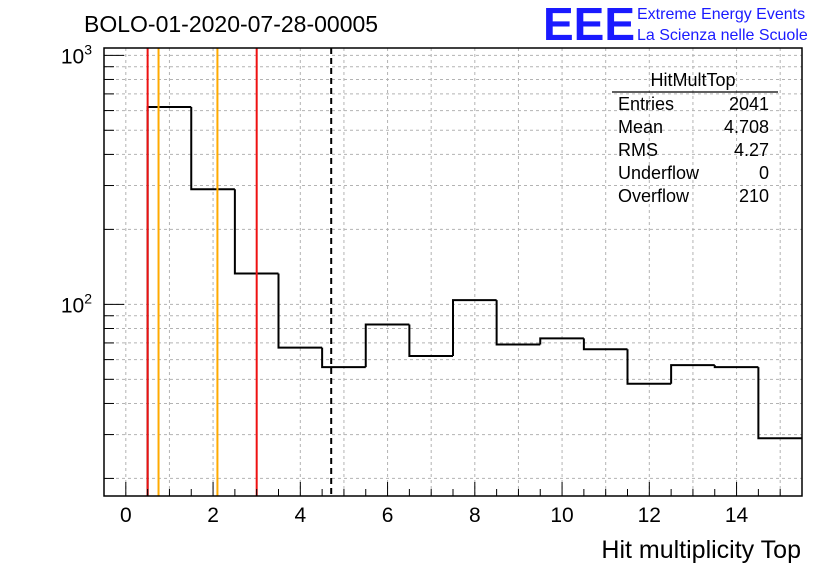 Image resolution: width=836 pixels, height=572 pixels. Describe the element at coordinates (88, 298) in the screenshot. I see `y-tick-exponent: 2` at that location.